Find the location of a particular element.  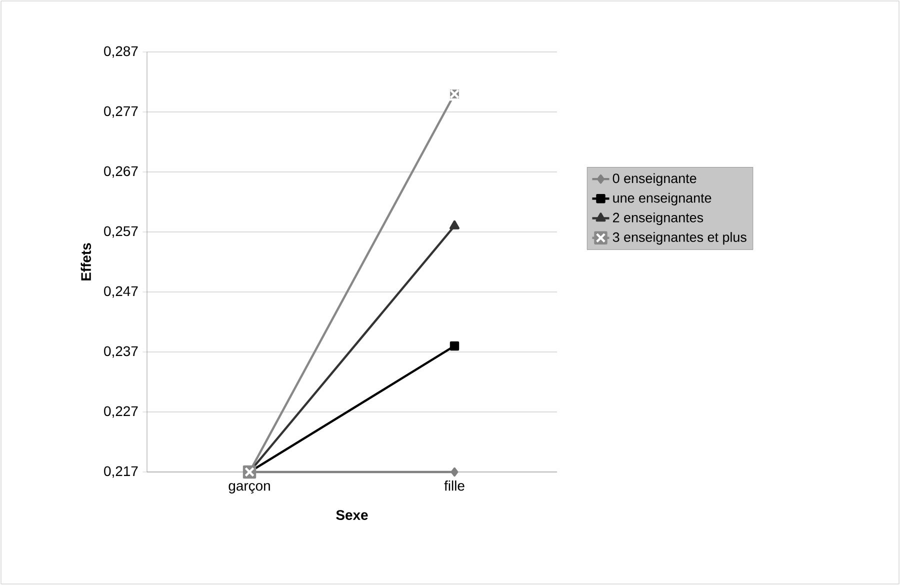

y-tick-label: 0,287 is located at coordinates (121, 52).